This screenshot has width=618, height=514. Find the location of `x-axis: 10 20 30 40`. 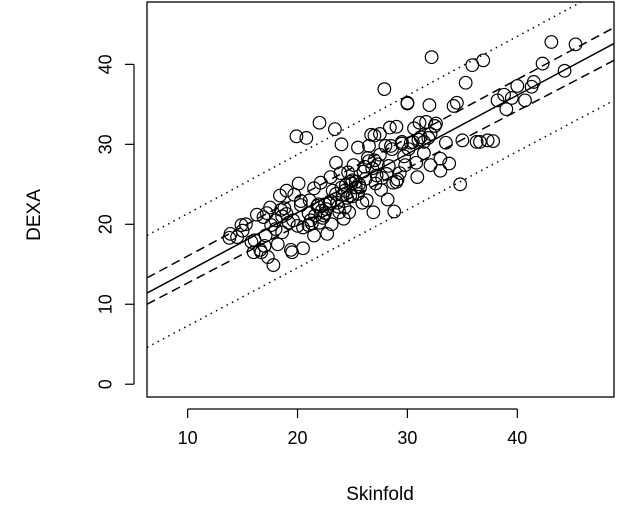

x-axis: 10 20 30 40 is located at coordinates (352, 428).